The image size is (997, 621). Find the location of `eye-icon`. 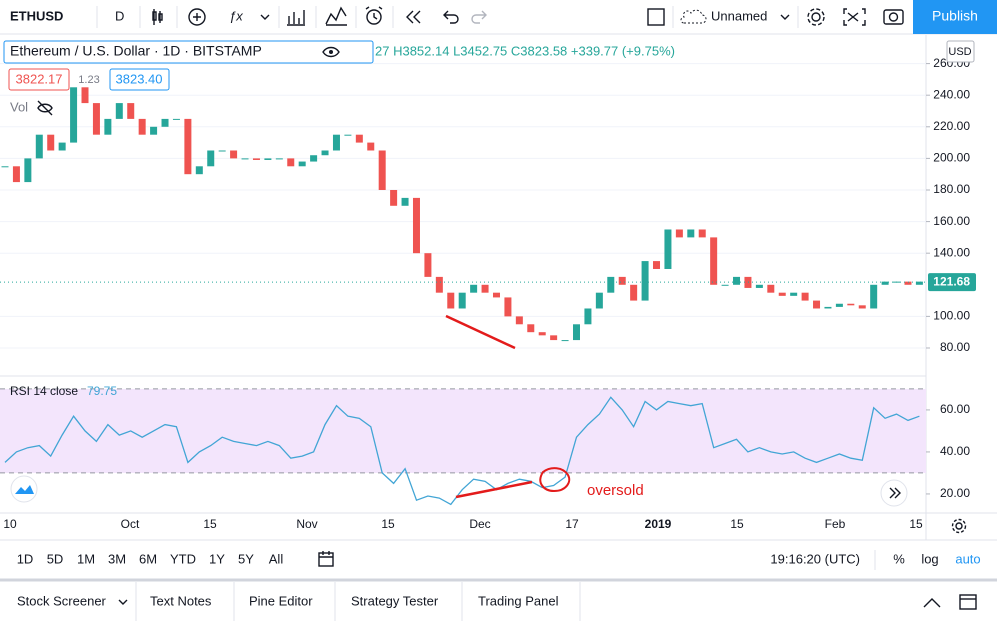

eye-icon is located at coordinates (331, 52).